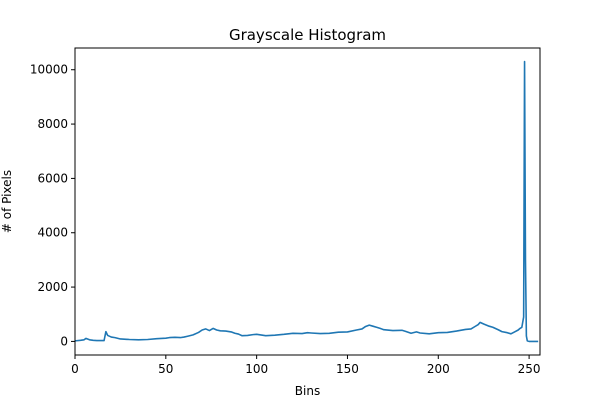 The image size is (600, 404). Describe the element at coordinates (64, 341) in the screenshot. I see `y-tick-label: 0` at that location.